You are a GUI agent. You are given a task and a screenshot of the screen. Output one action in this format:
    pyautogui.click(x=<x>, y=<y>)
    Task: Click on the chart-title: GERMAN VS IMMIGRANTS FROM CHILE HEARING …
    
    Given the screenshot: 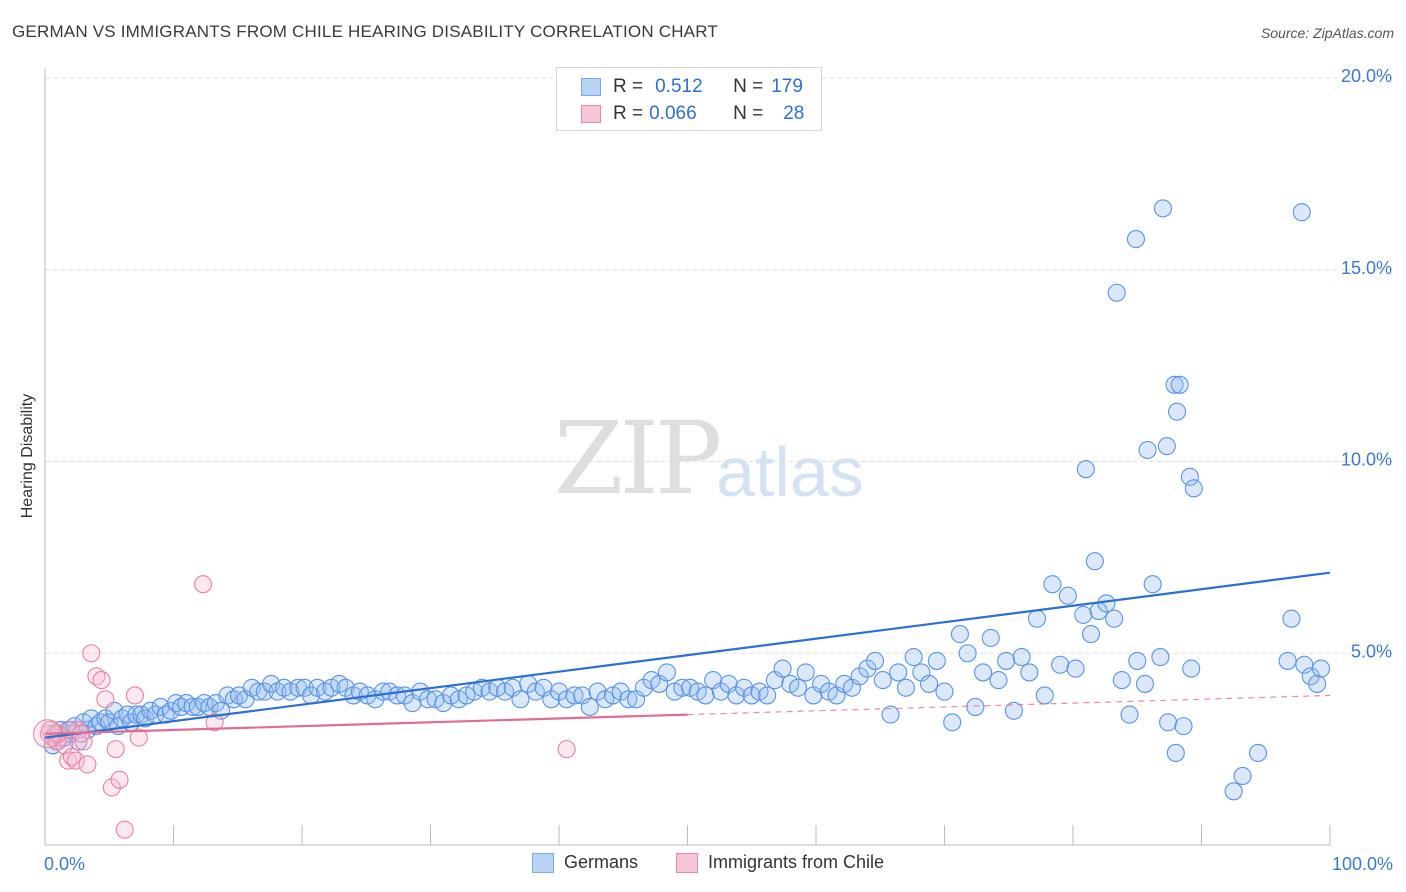 What is the action you would take?
    pyautogui.click(x=365, y=31)
    